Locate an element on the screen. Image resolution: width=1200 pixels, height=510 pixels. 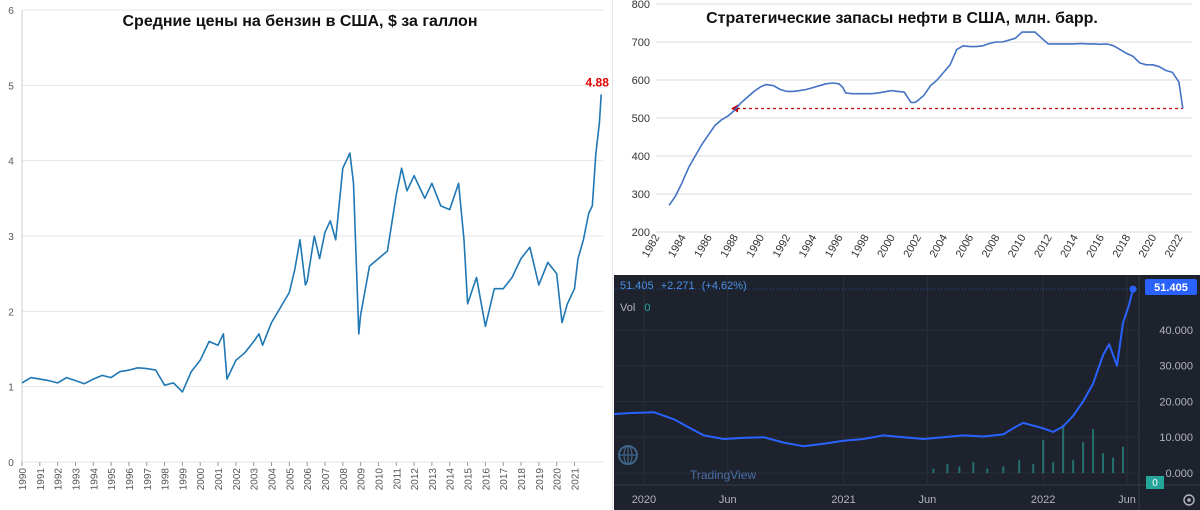
y-tick-label: 200 is located at coordinates (641, 233).